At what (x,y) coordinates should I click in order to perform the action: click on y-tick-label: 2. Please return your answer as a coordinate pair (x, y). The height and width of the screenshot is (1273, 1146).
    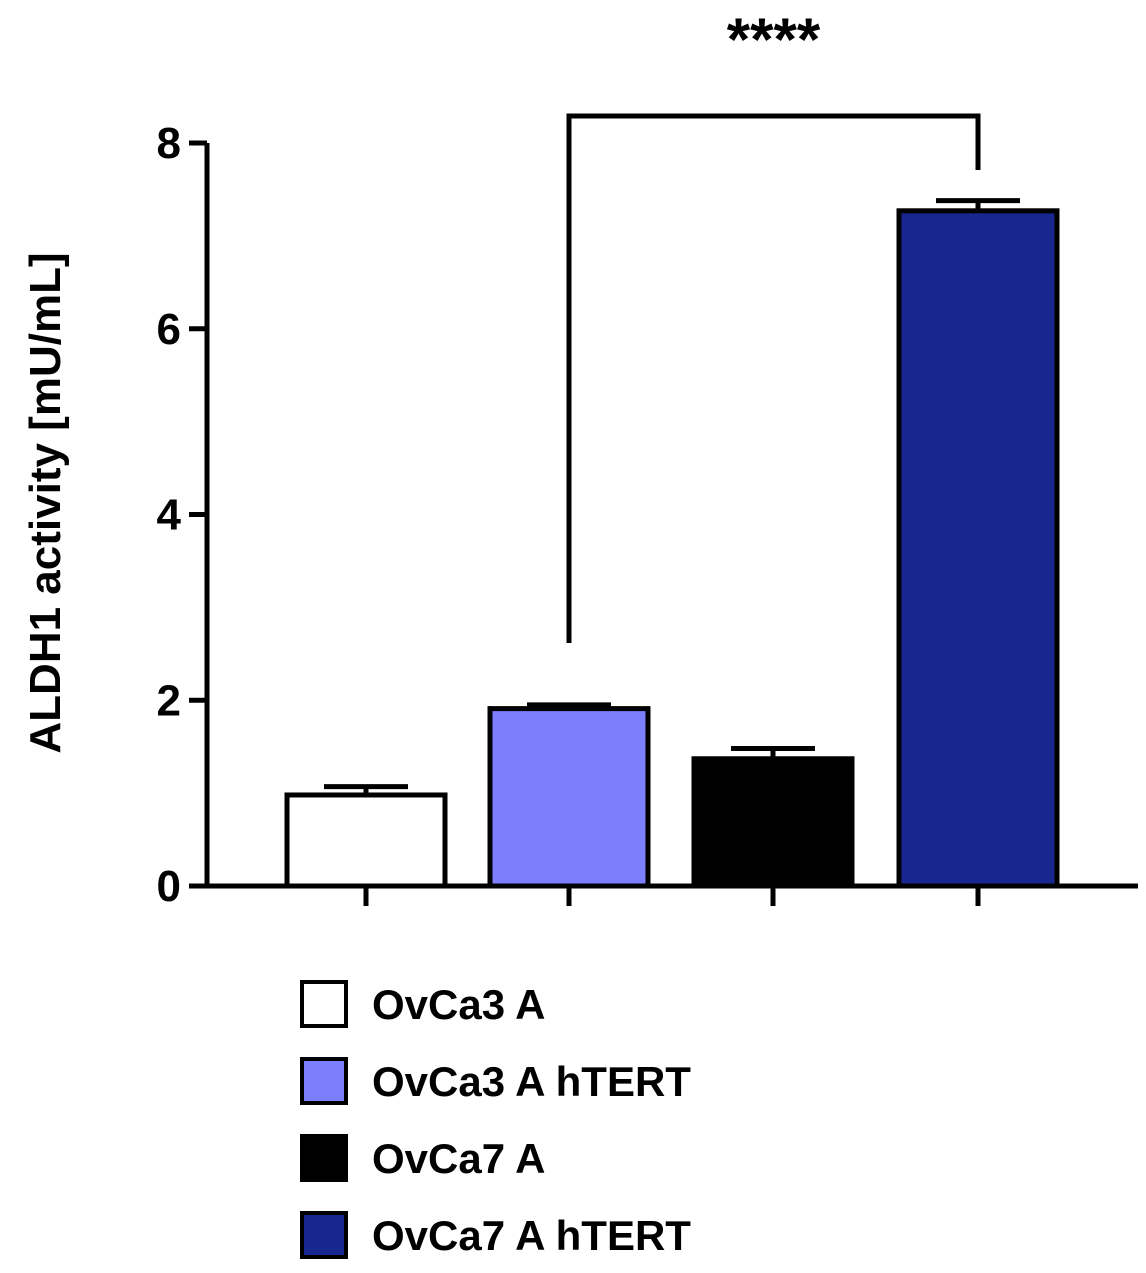
    Looking at the image, I should click on (169, 700).